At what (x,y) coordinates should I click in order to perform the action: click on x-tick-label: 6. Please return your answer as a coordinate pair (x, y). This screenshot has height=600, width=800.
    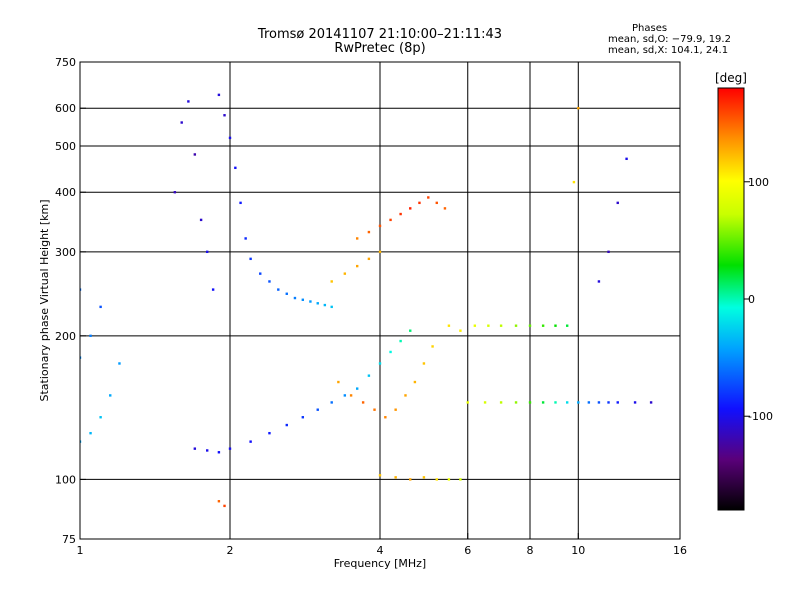
    Looking at the image, I should click on (467, 550).